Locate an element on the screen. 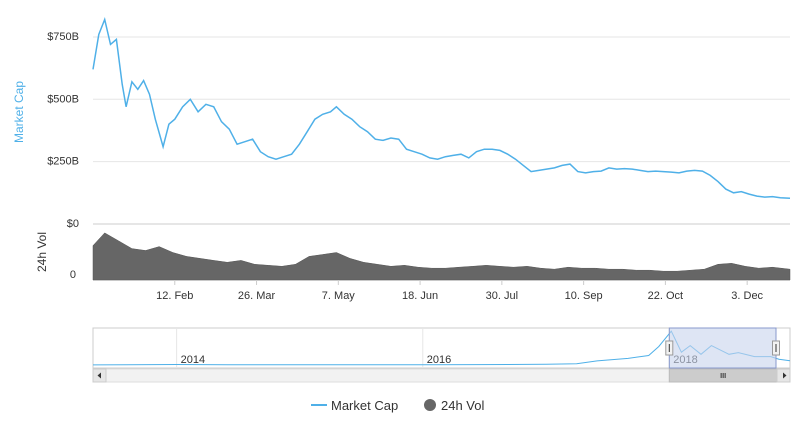  scrollbar-grip-icon is located at coordinates (723, 375).